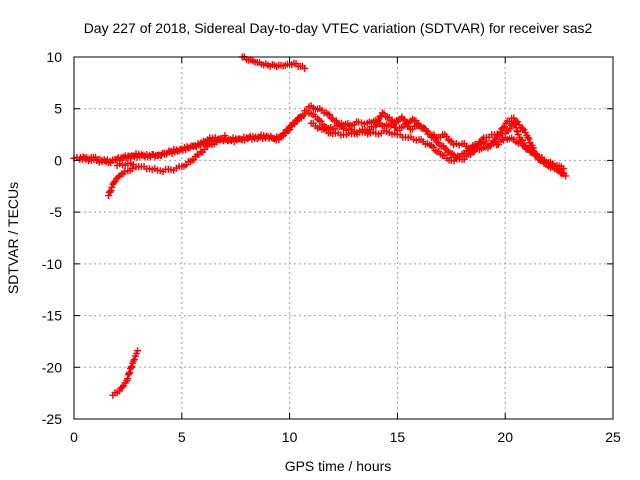  What do you see at coordinates (613, 437) in the screenshot?
I see `x-tick-label: 25` at bounding box center [613, 437].